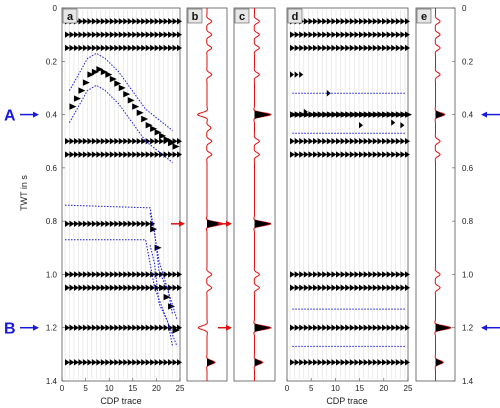 Image resolution: width=500 pixels, height=408 pixels. Describe the element at coordinates (132, 388) in the screenshot. I see `x-tick-label-a: 15` at that location.